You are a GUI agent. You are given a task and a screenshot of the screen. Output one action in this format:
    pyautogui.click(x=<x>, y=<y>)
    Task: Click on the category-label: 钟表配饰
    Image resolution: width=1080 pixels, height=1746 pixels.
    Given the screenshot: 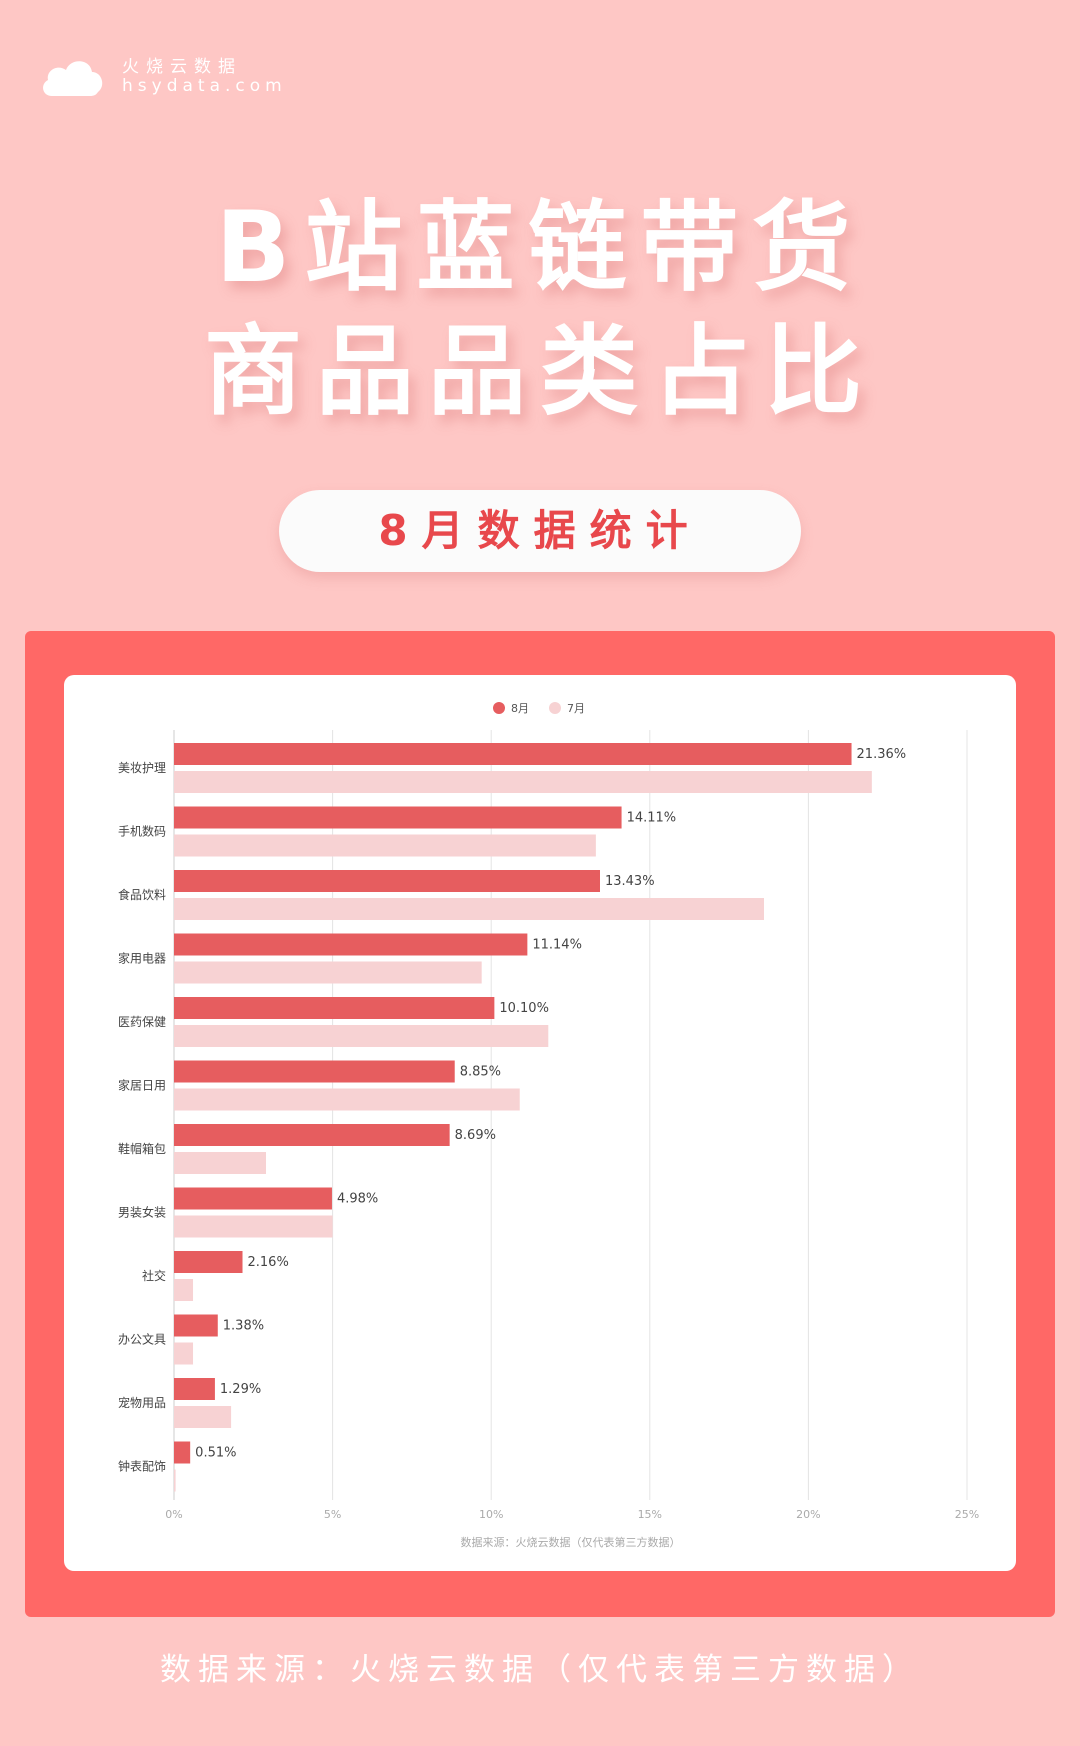 What is the action you would take?
    pyautogui.click(x=142, y=1466)
    